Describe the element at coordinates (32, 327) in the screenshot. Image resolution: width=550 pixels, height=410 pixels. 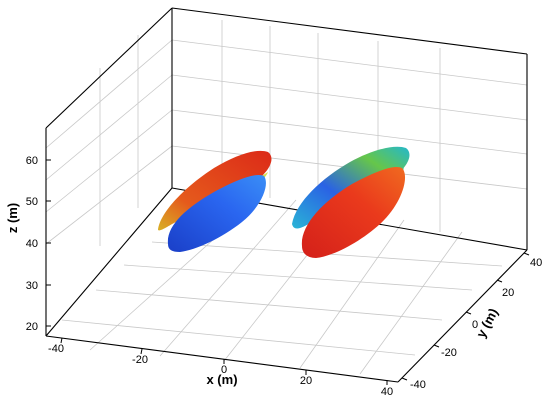
I see `z-tick-label: 20` at that location.